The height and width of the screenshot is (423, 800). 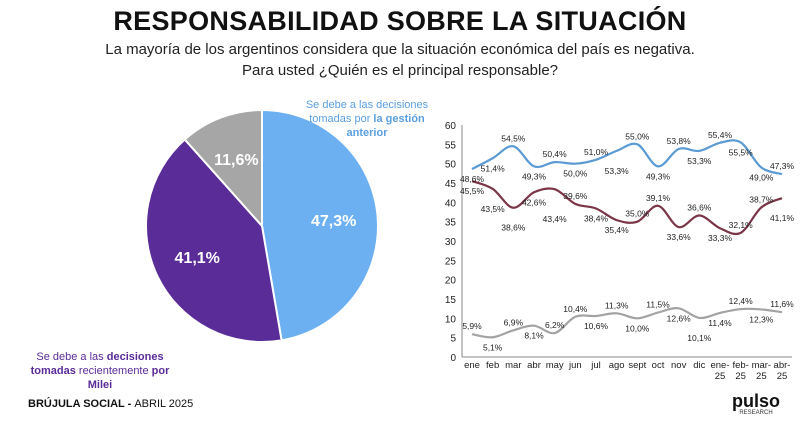 What do you see at coordinates (451, 300) in the screenshot?
I see `y-tick-label: 15` at bounding box center [451, 300].